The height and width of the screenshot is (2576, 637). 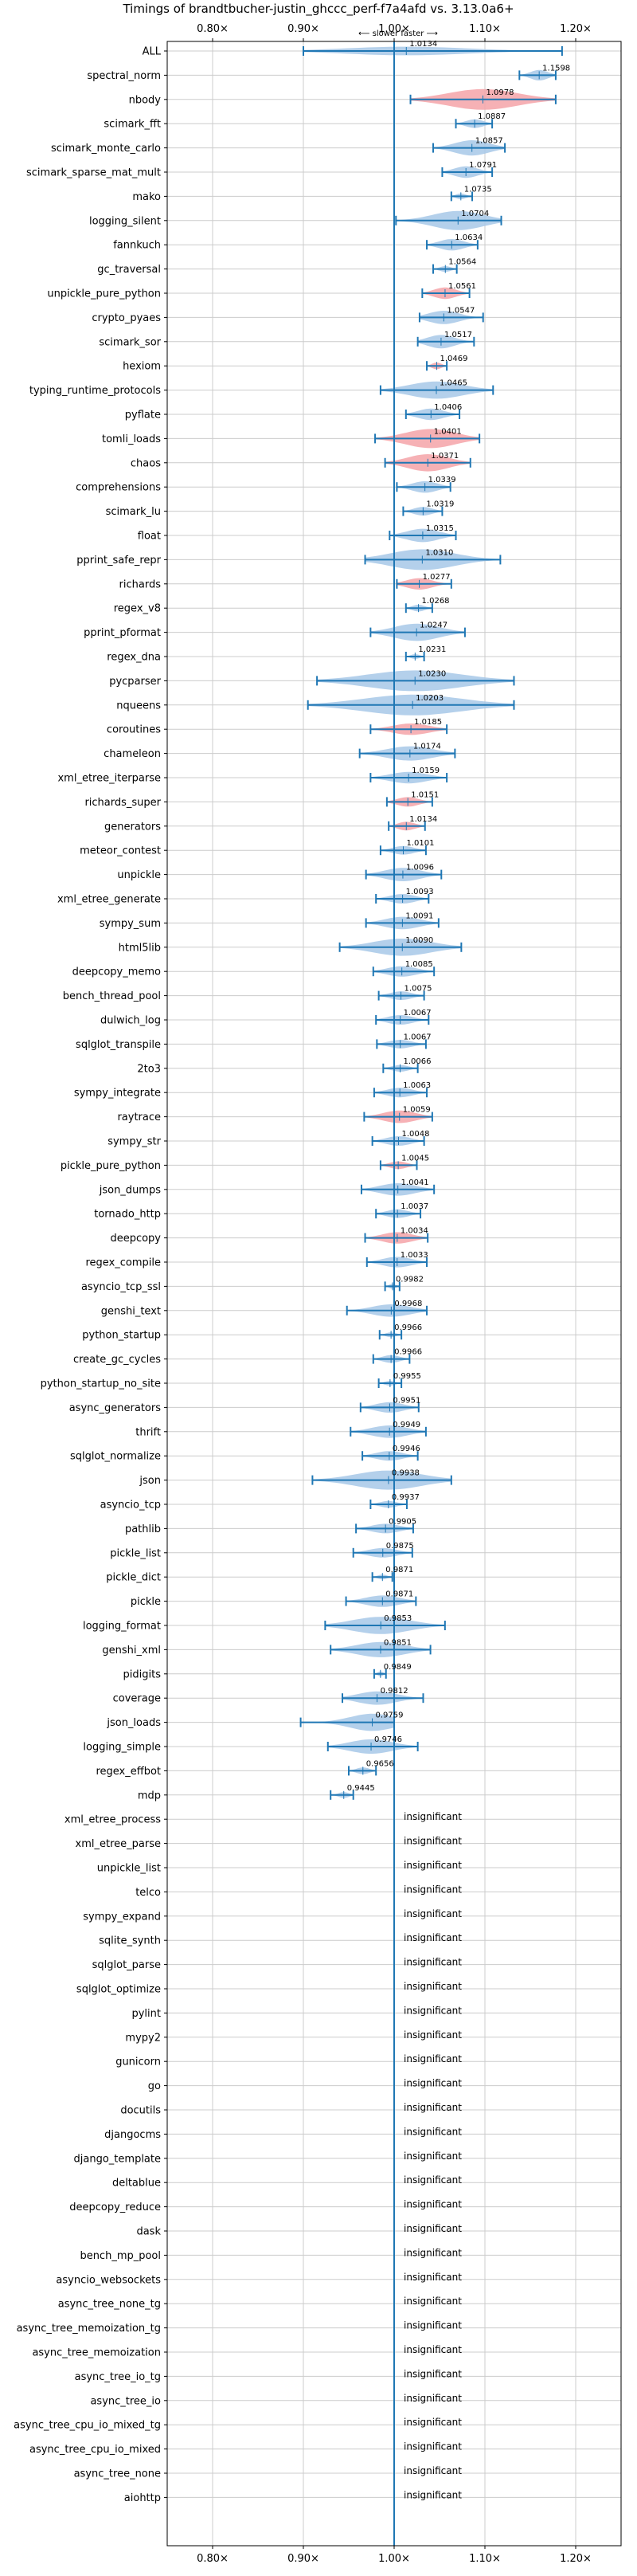 What do you see at coordinates (96, 2353) in the screenshot?
I see `benchmark-label: async_tree_memoization` at bounding box center [96, 2353].